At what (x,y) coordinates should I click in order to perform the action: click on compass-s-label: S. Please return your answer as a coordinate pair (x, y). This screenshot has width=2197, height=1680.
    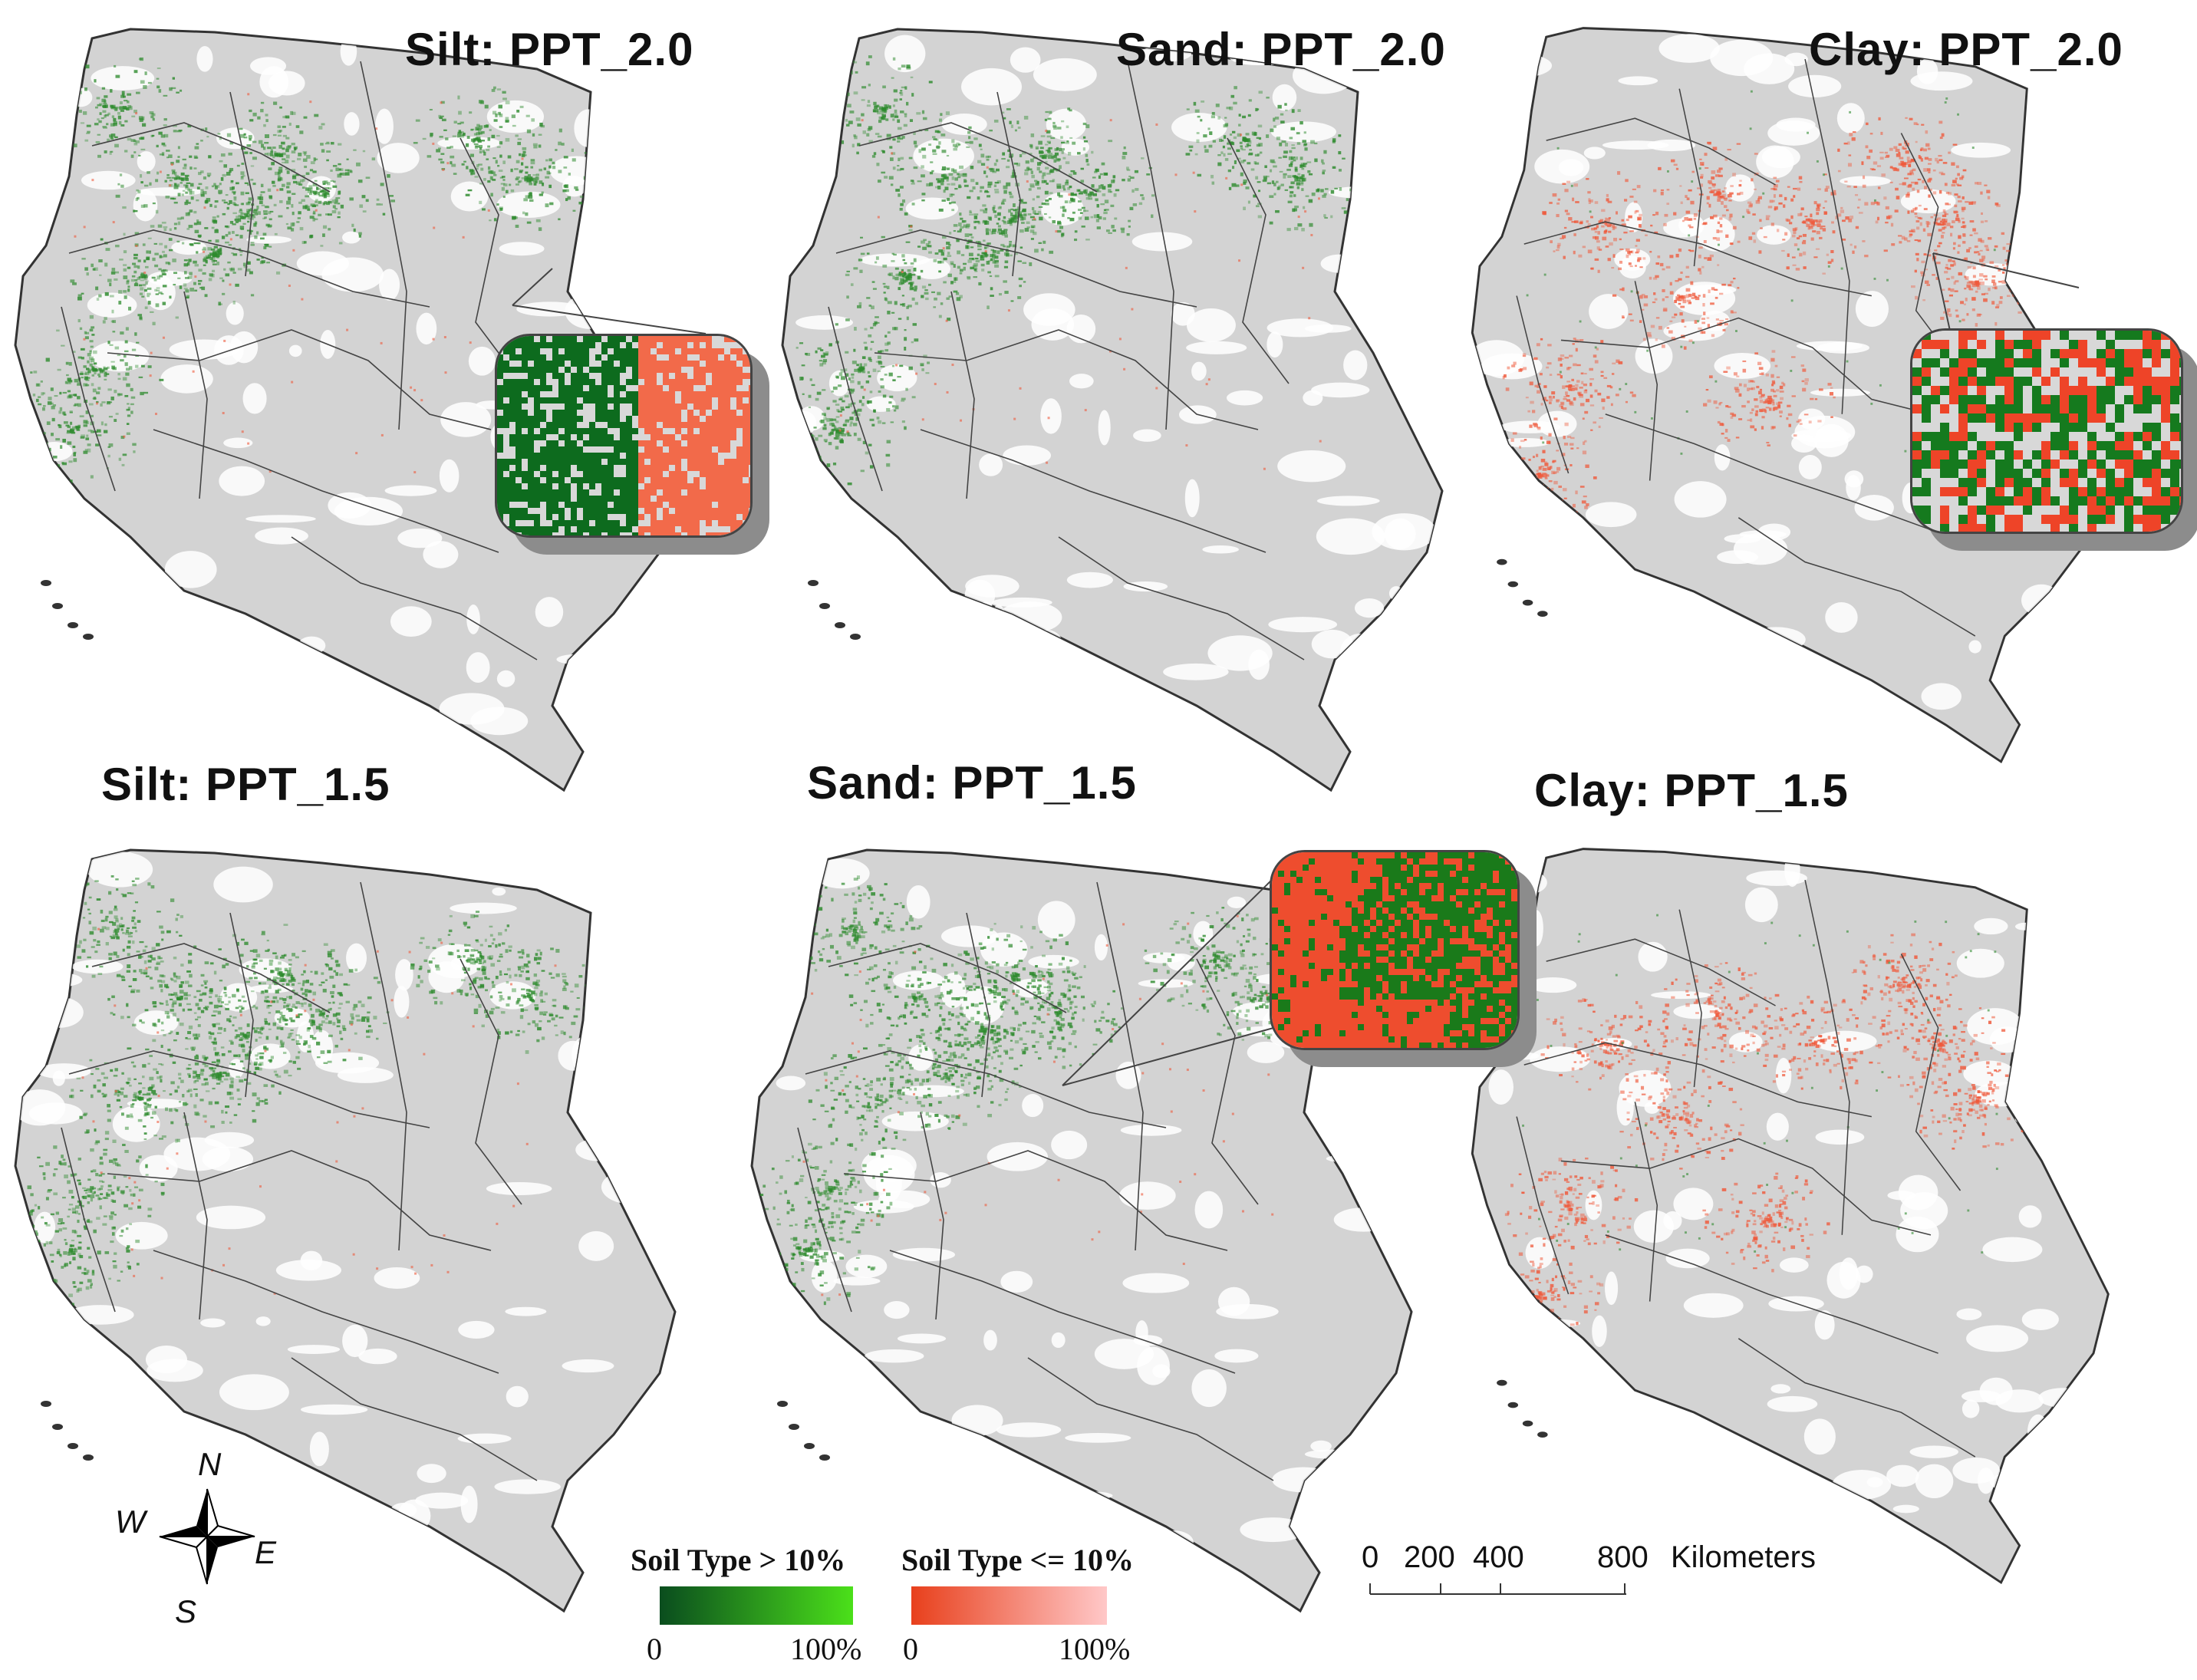
    Looking at the image, I should click on (186, 1611).